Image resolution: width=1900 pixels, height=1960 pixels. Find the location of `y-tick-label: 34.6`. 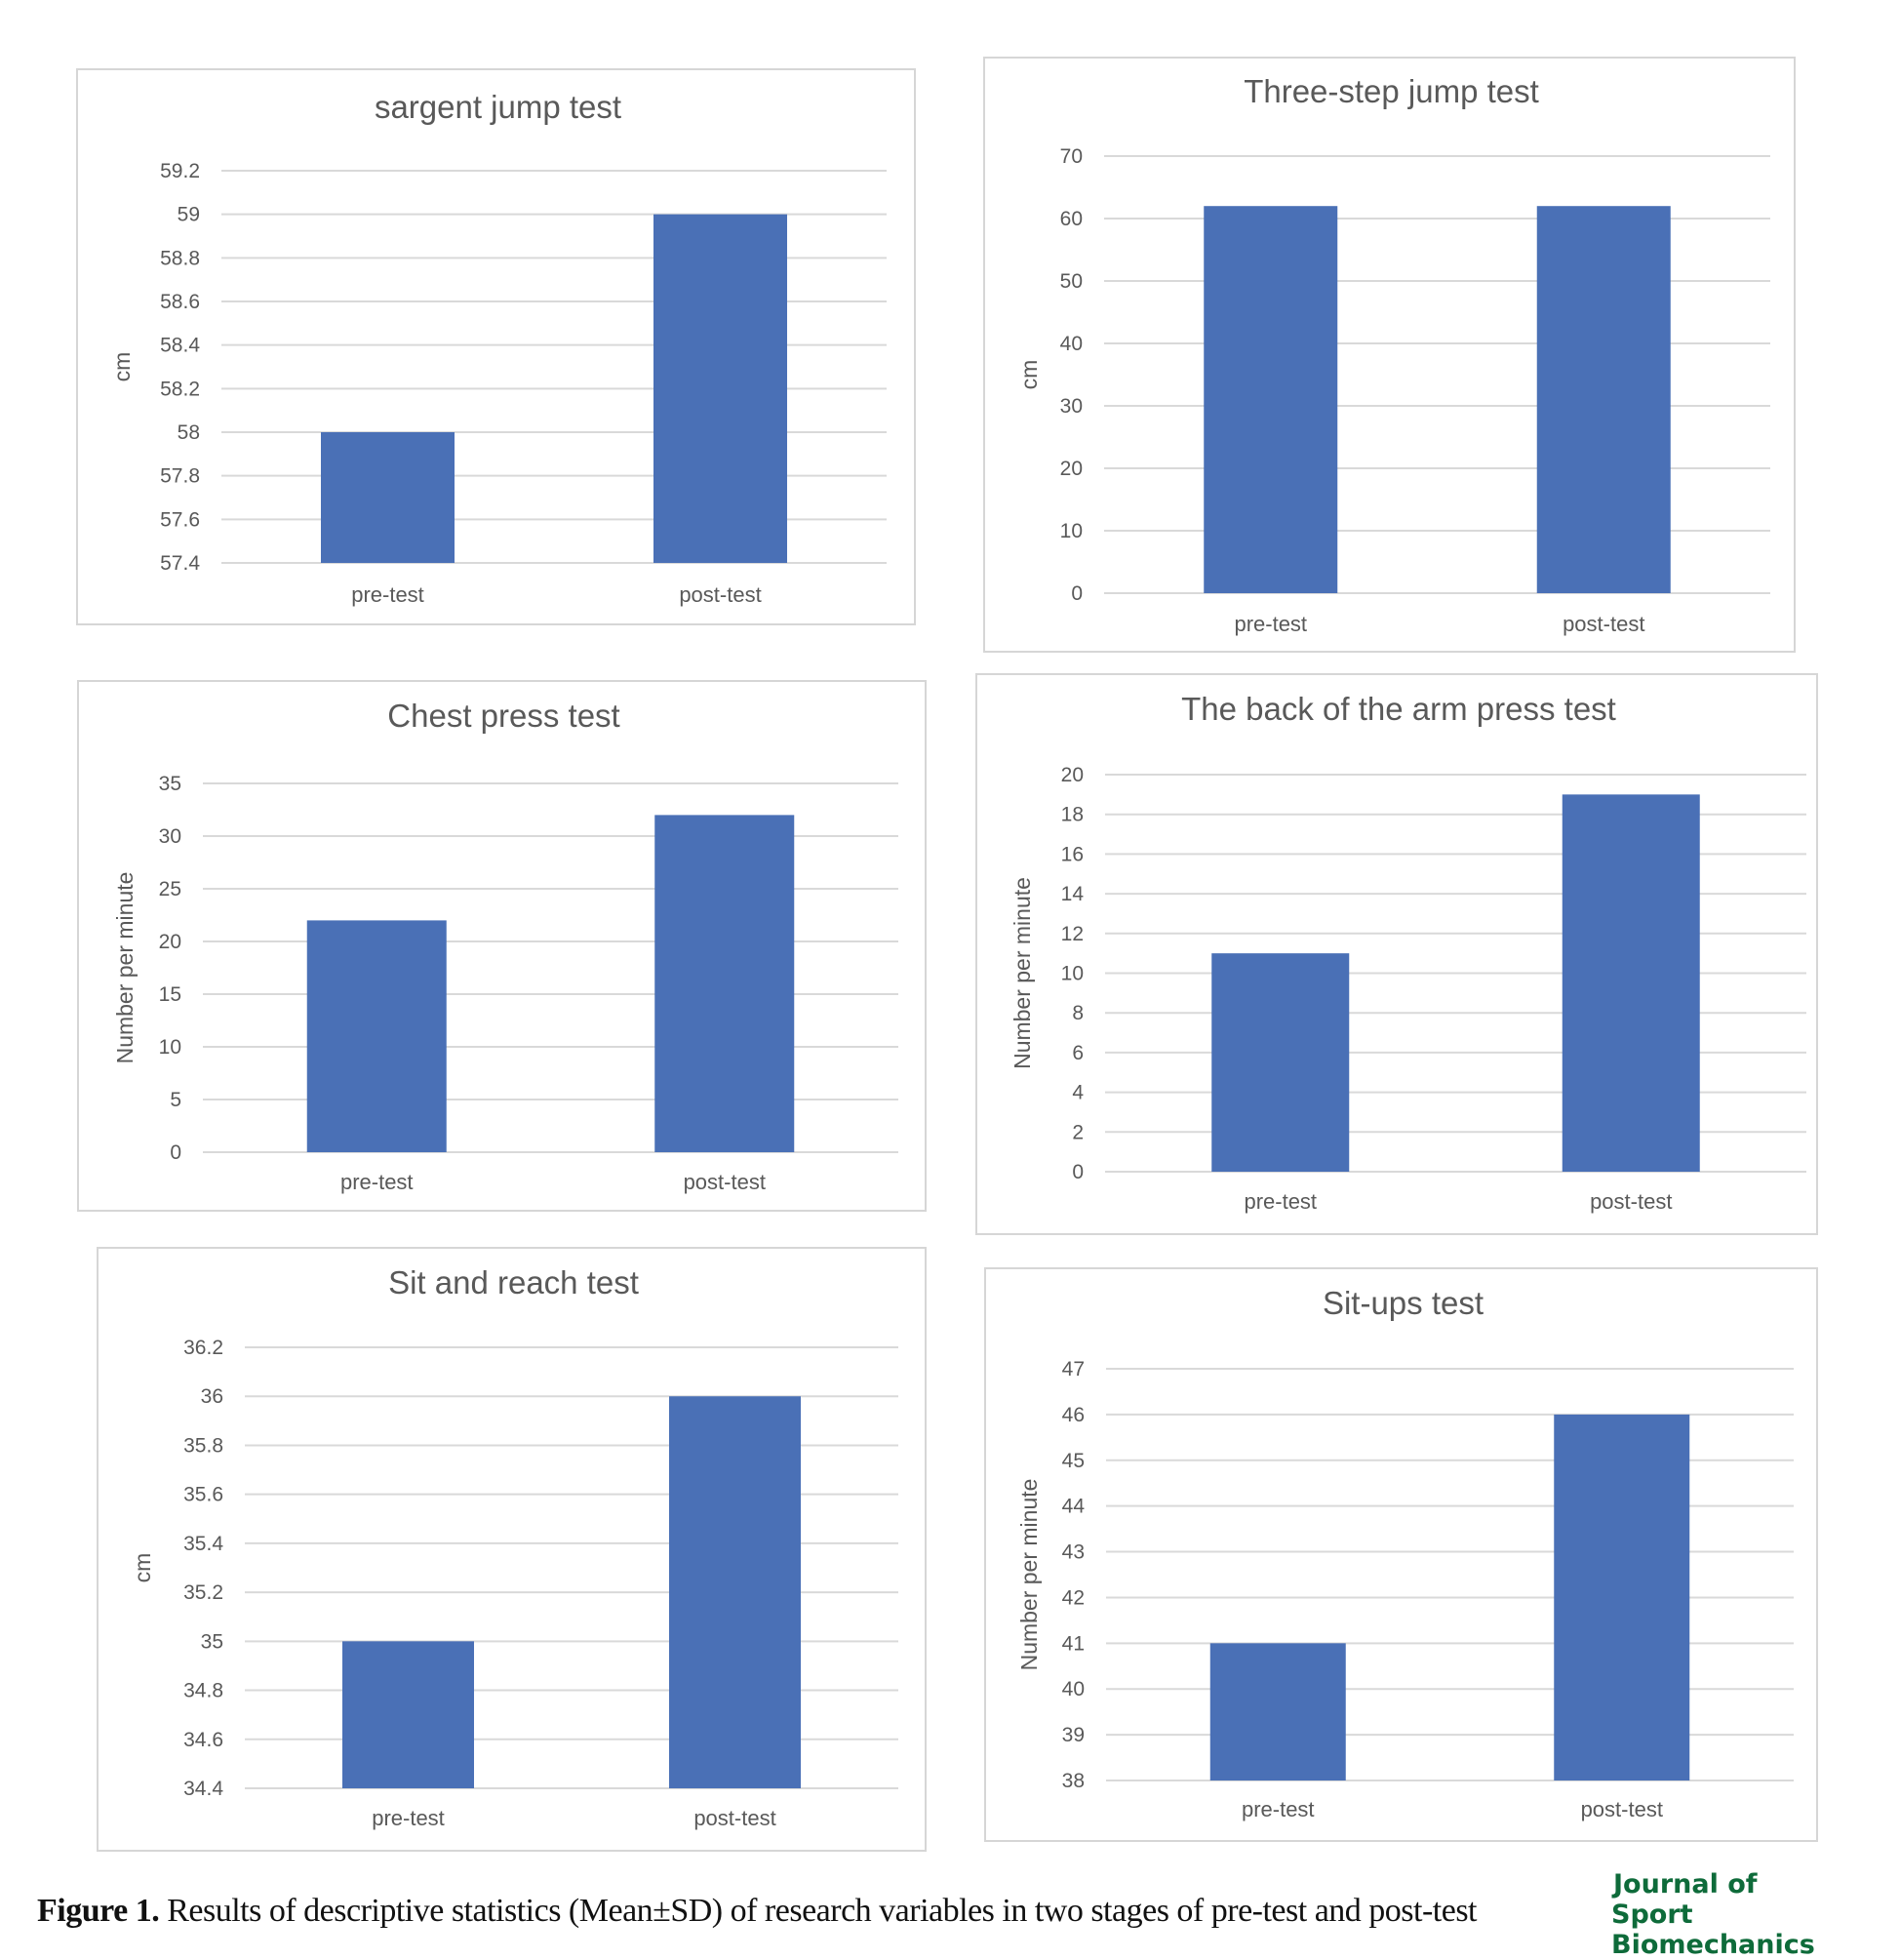

y-tick-label: 34.6 is located at coordinates (203, 1740).